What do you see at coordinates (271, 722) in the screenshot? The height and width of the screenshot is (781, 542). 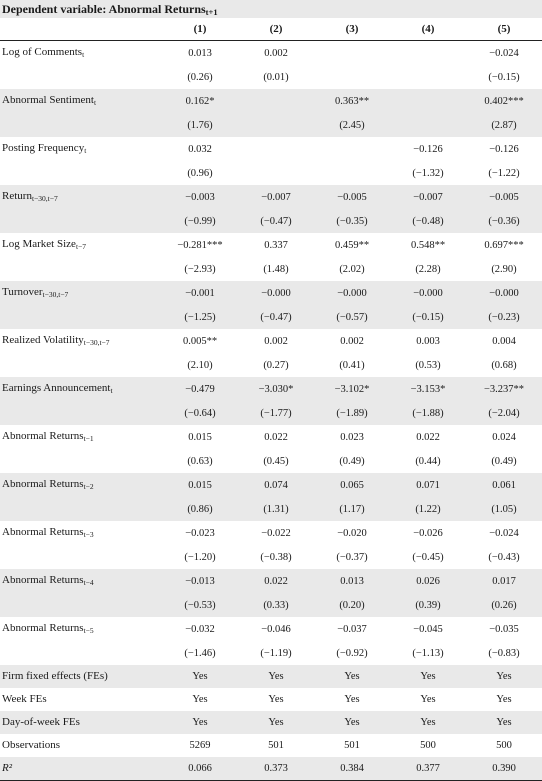 I see `footer-row: Day-of-week FEs Yes Yes Yes Yes Yes` at bounding box center [271, 722].